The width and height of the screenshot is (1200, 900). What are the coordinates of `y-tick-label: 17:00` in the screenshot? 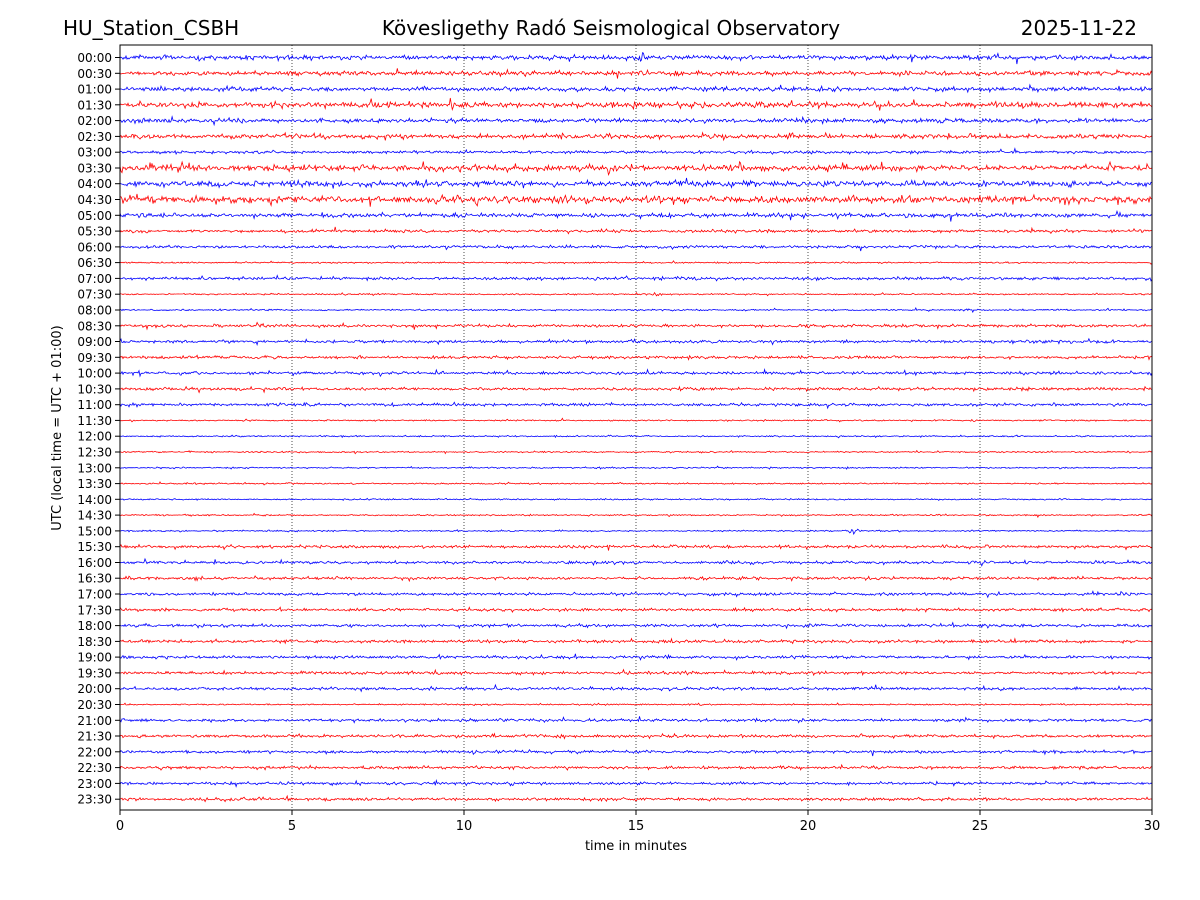 It's located at (94, 595).